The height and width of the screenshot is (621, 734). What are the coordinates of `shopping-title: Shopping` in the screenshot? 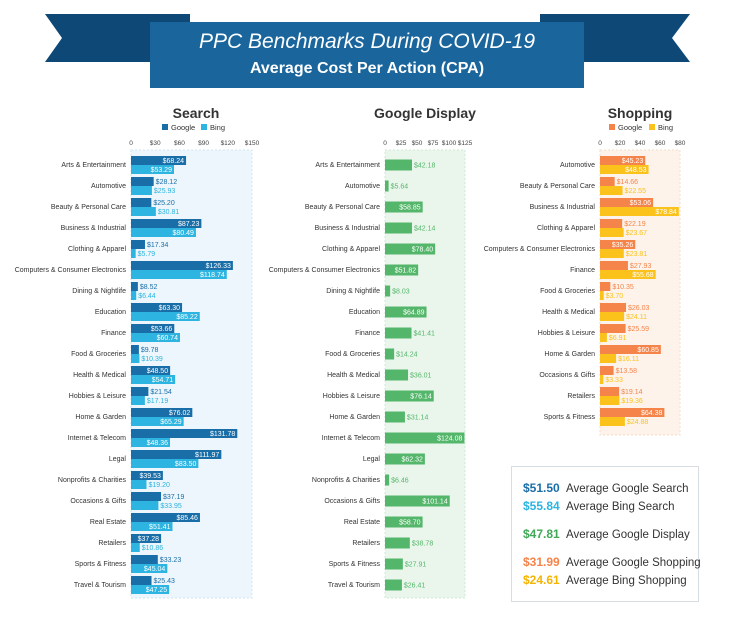 It's located at (640, 113).